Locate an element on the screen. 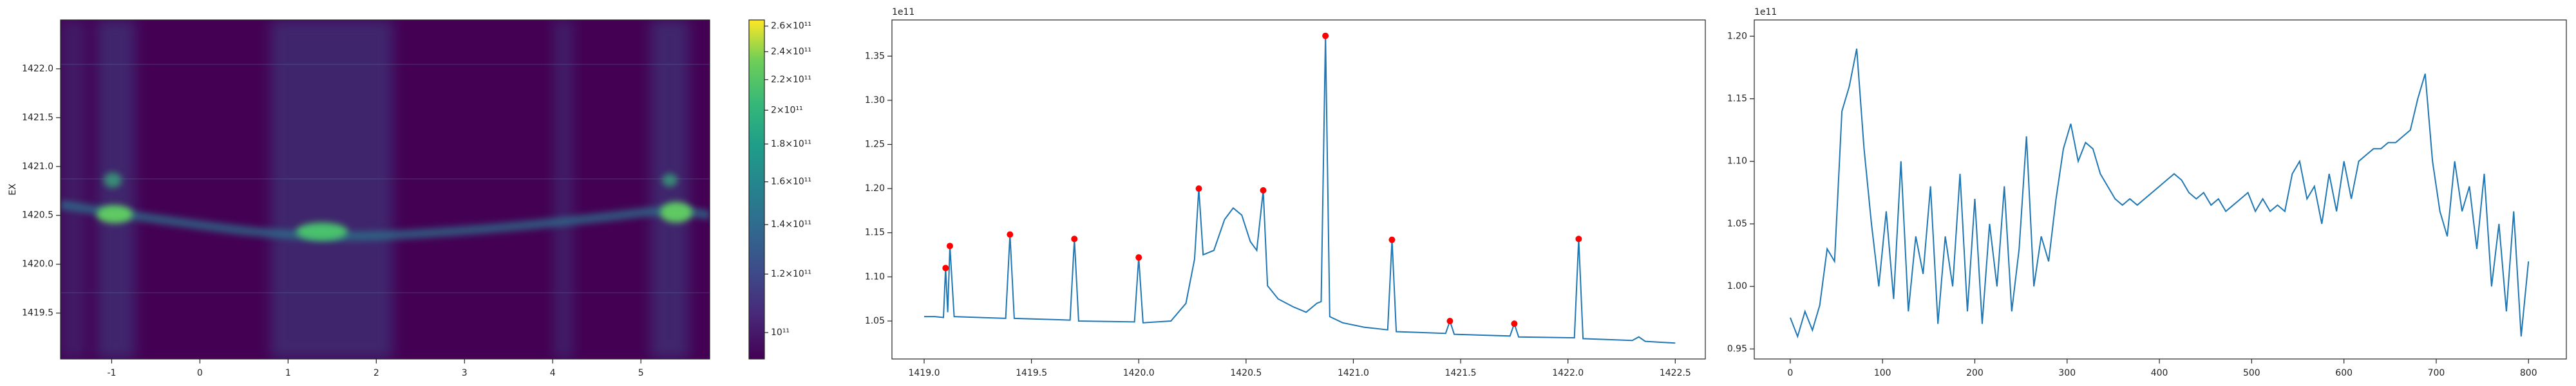 Image resolution: width=2576 pixels, height=386 pixels. x-tick-label: -1 is located at coordinates (112, 373).